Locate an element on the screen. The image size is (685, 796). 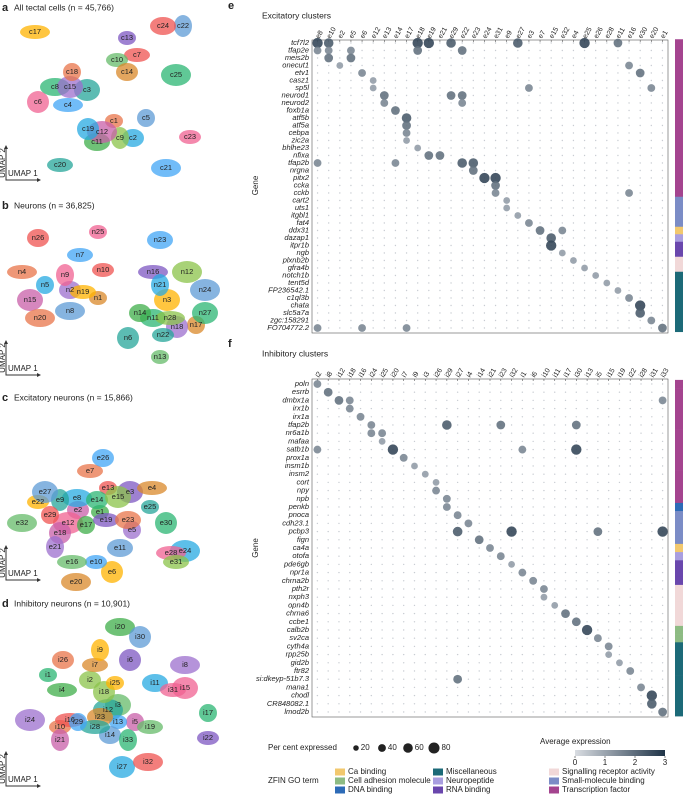
column-label: e17 is located at coordinates (410, 33).